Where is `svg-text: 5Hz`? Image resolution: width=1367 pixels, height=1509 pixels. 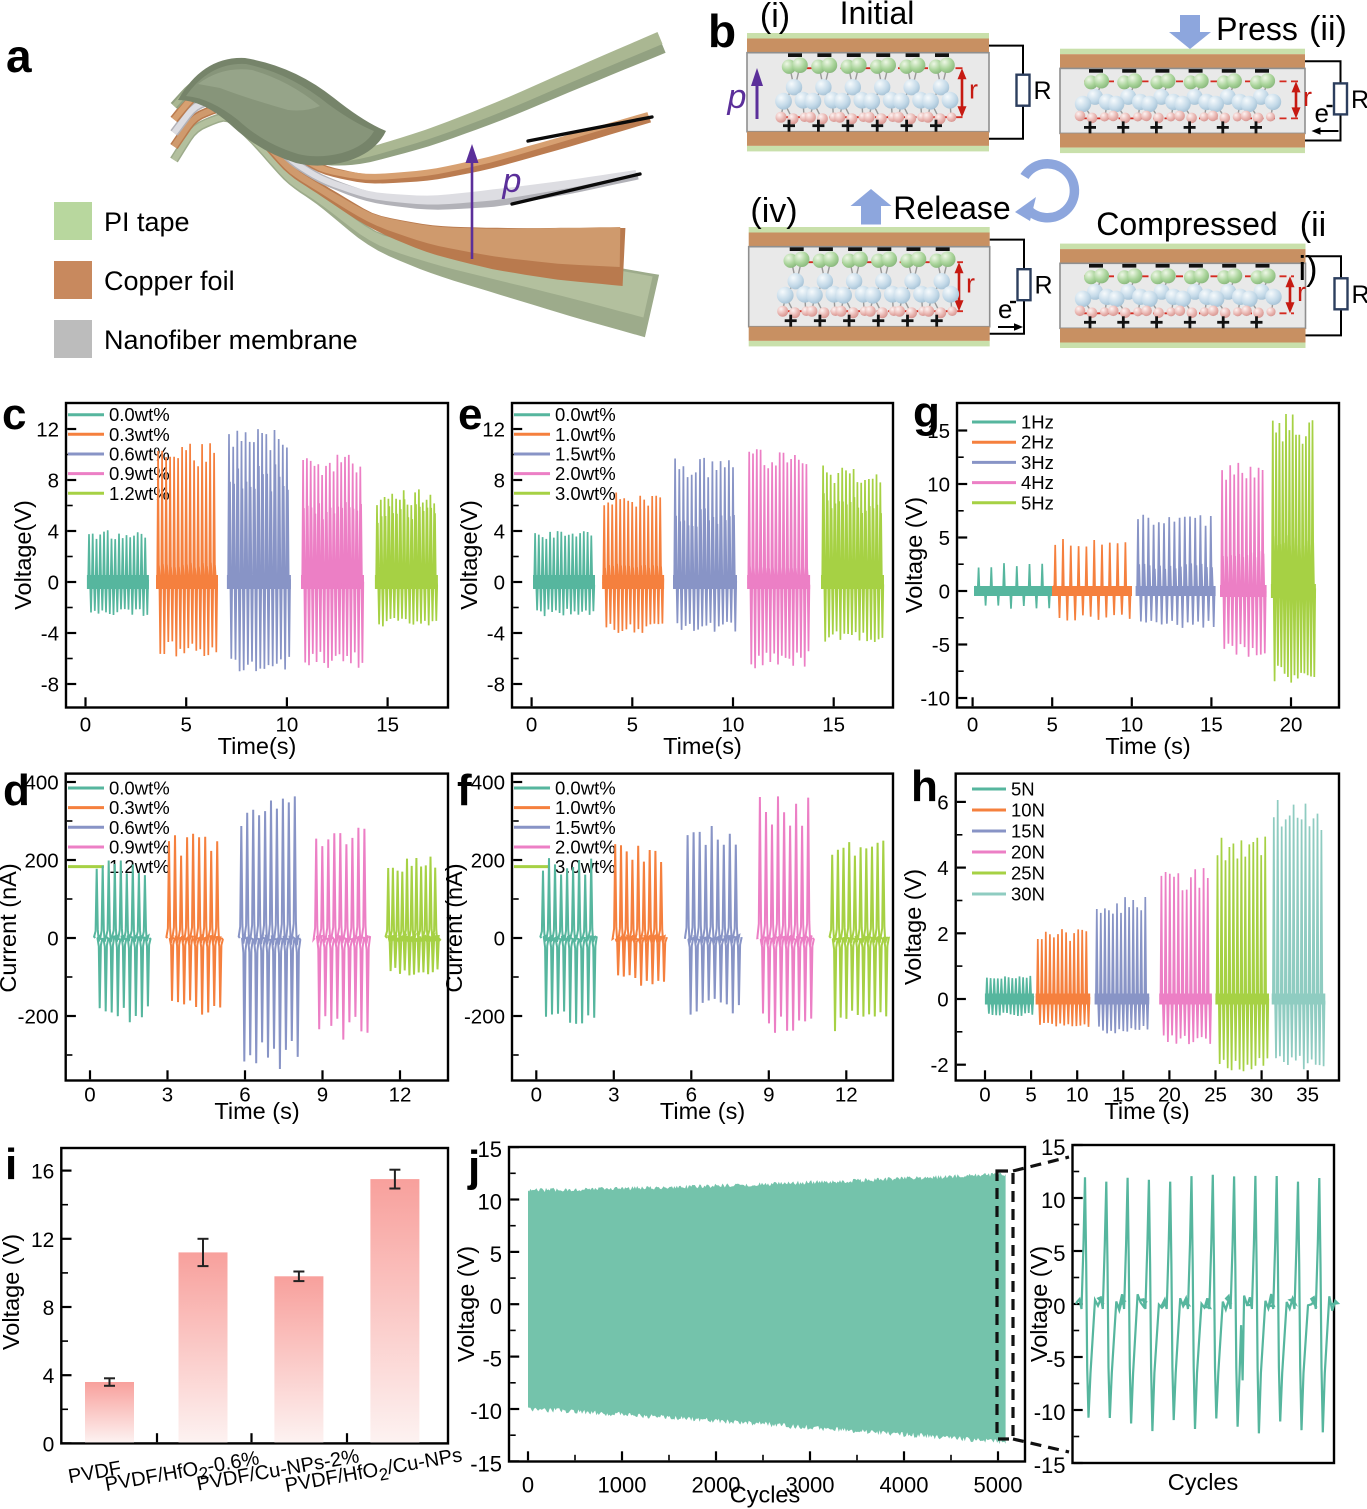
svg-text: 5Hz is located at coordinates (1037, 502).